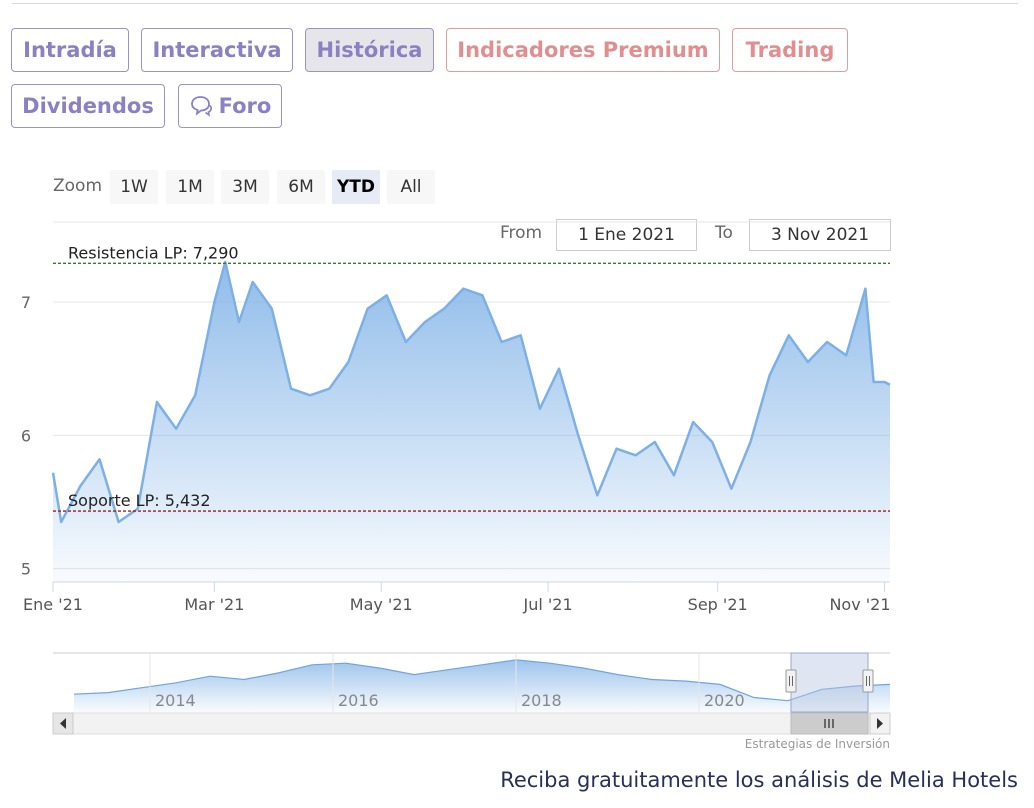  I want to click on navigator-tick-label: 2016, so click(358, 700).